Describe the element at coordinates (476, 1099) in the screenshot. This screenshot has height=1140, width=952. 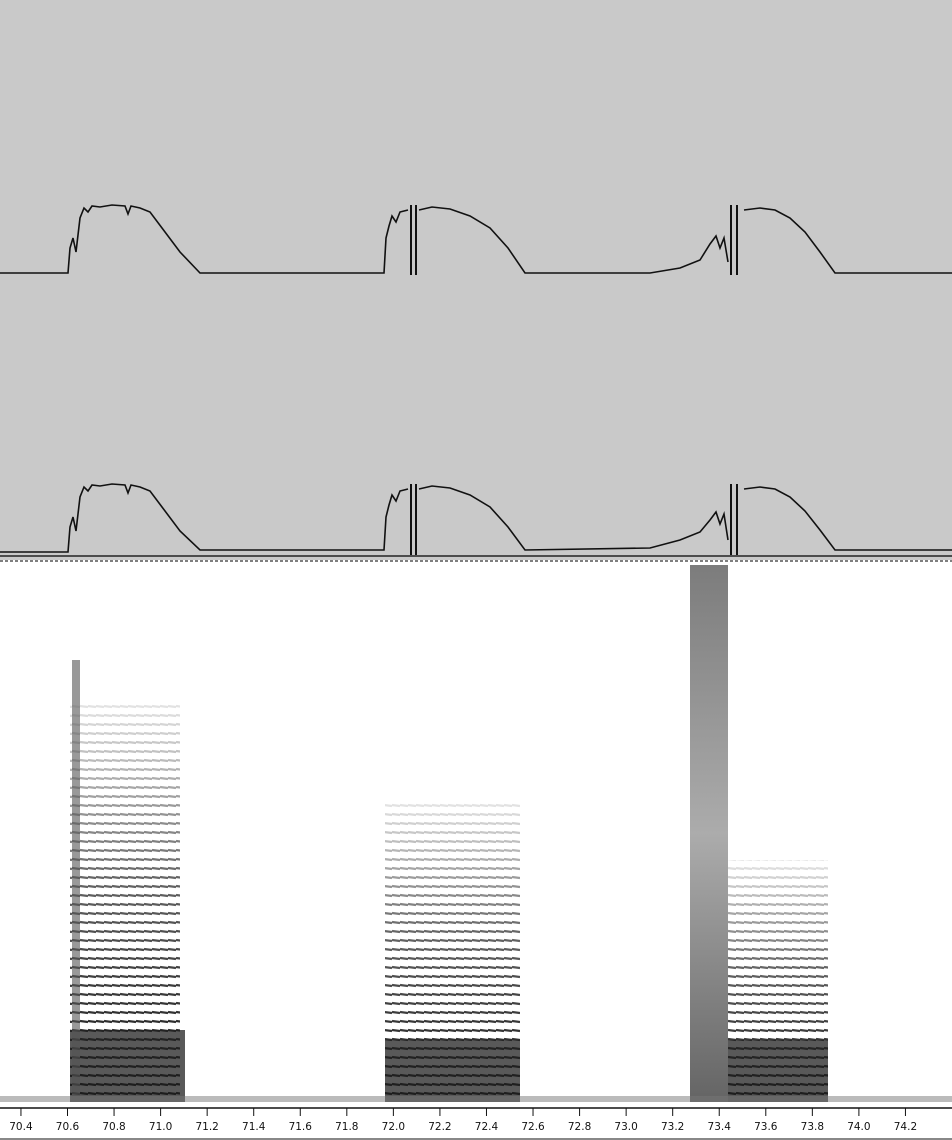
I see `noise-floor` at that location.